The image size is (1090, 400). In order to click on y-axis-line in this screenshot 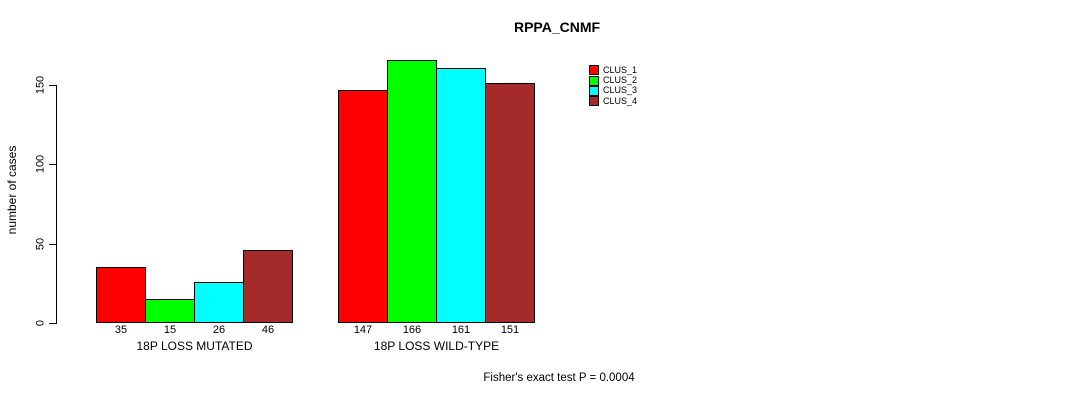, I will do `click(56, 204)`.